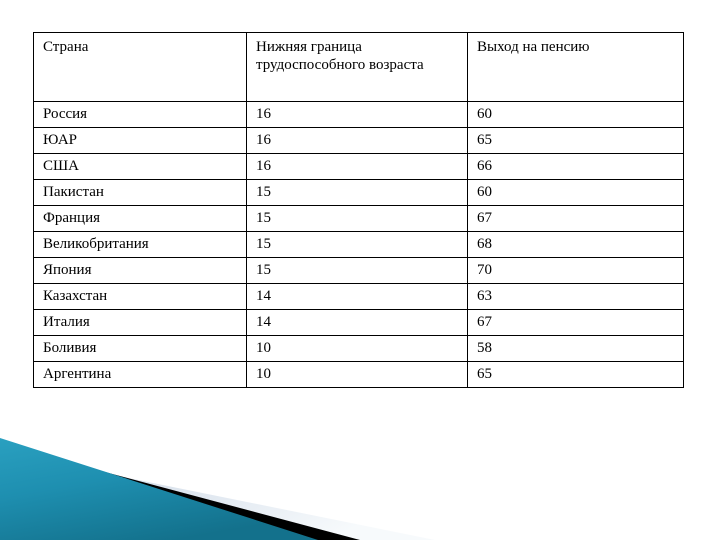 Image resolution: width=720 pixels, height=540 pixels. Describe the element at coordinates (575, 270) in the screenshot. I see `cell-retirement-age: 70` at that location.